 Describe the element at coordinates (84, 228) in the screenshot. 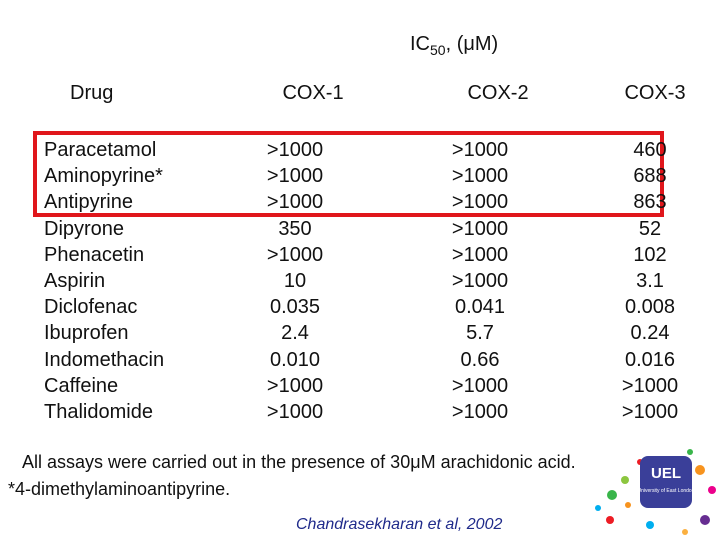

I see `drug-name: Dipyrone` at that location.